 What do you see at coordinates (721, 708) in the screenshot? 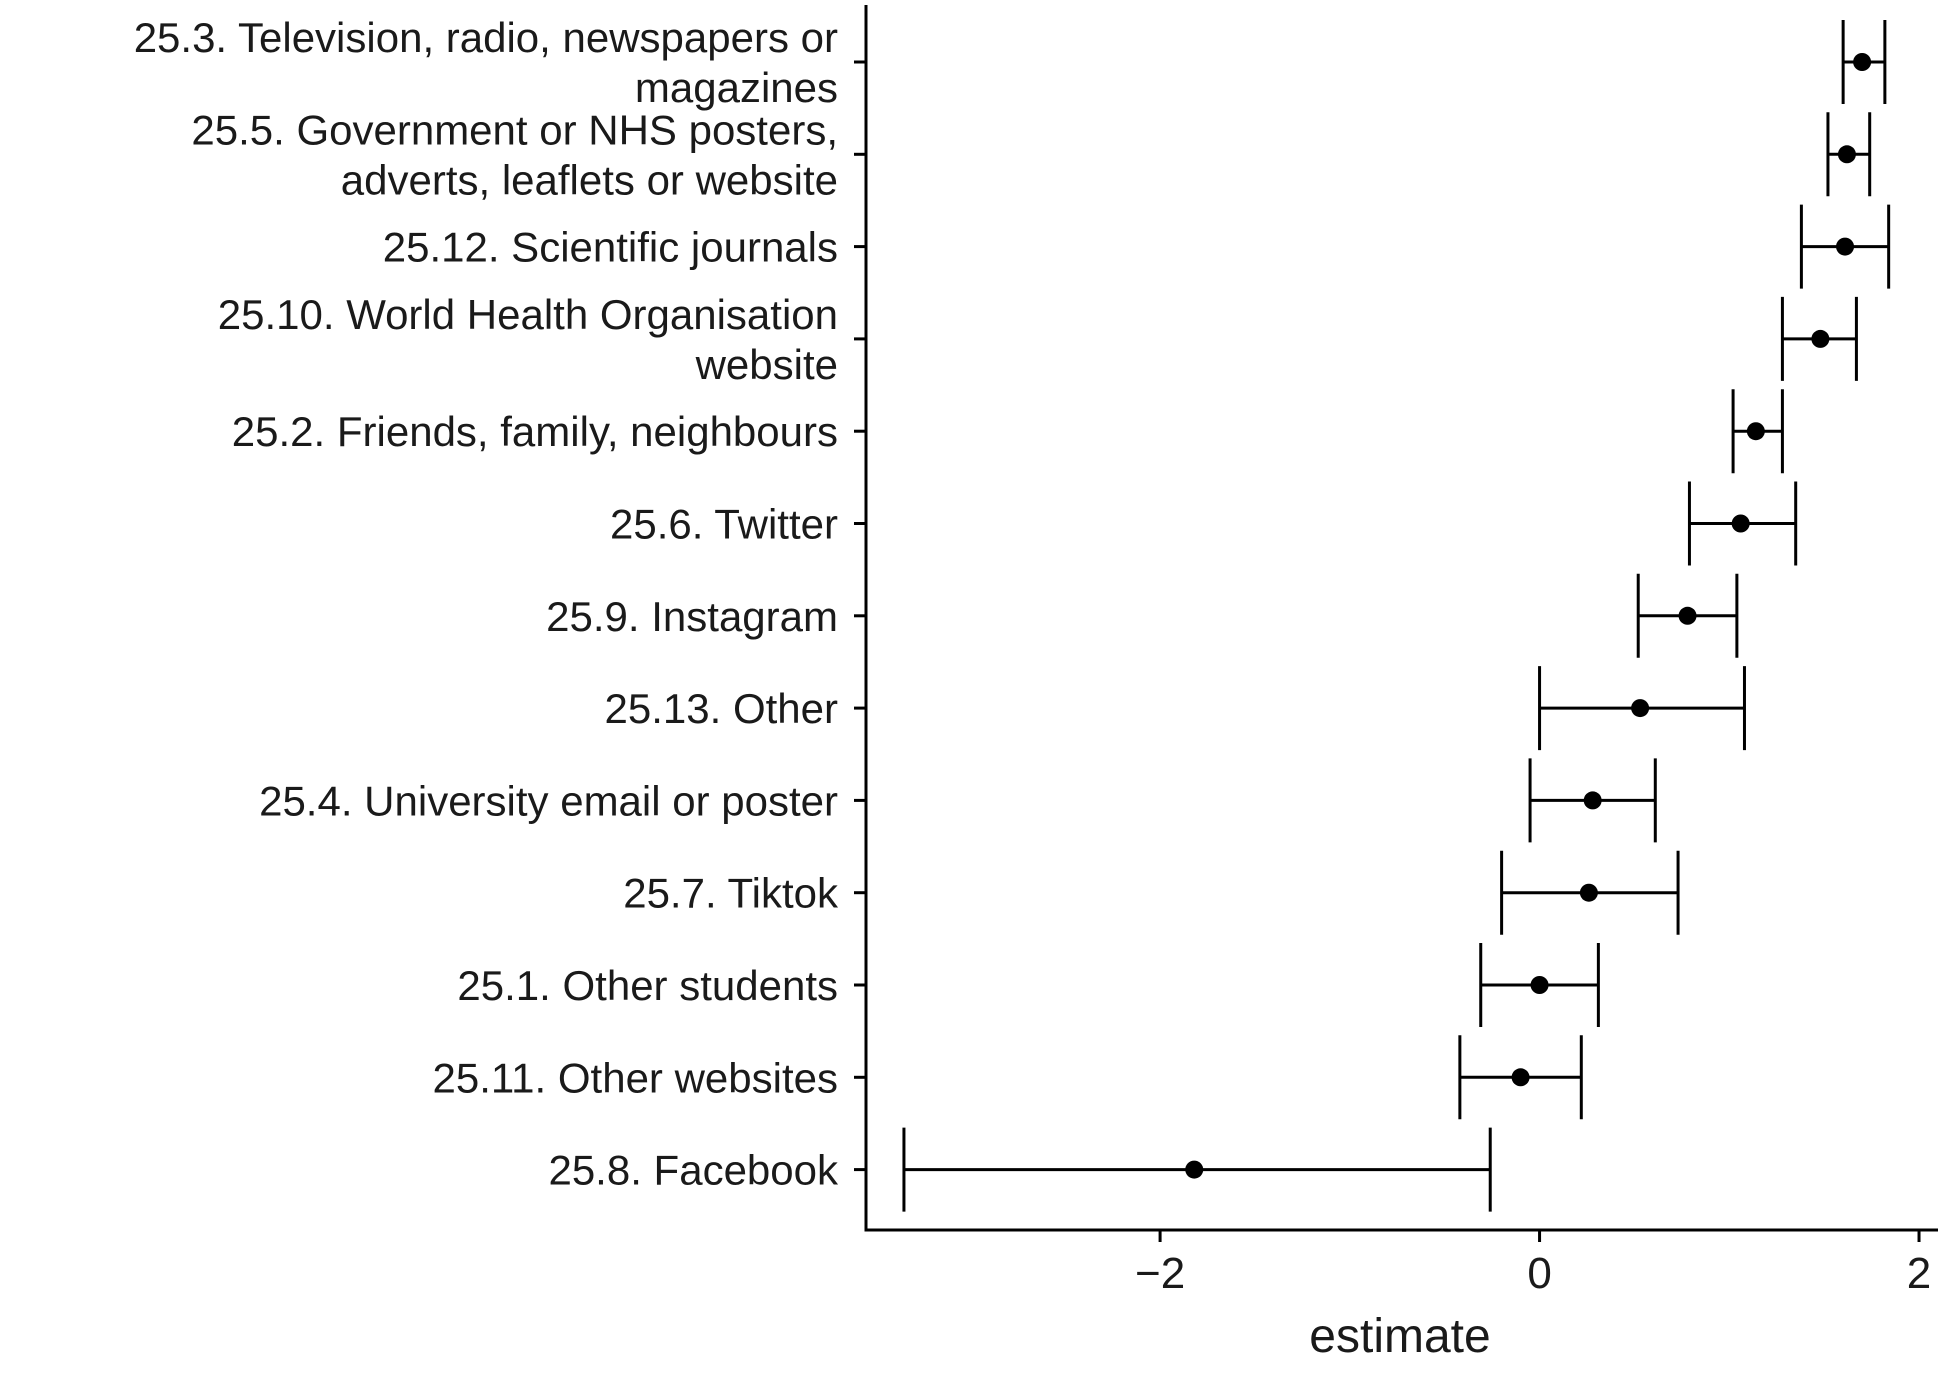
I see `y-category-label: 25.13. Other` at bounding box center [721, 708].